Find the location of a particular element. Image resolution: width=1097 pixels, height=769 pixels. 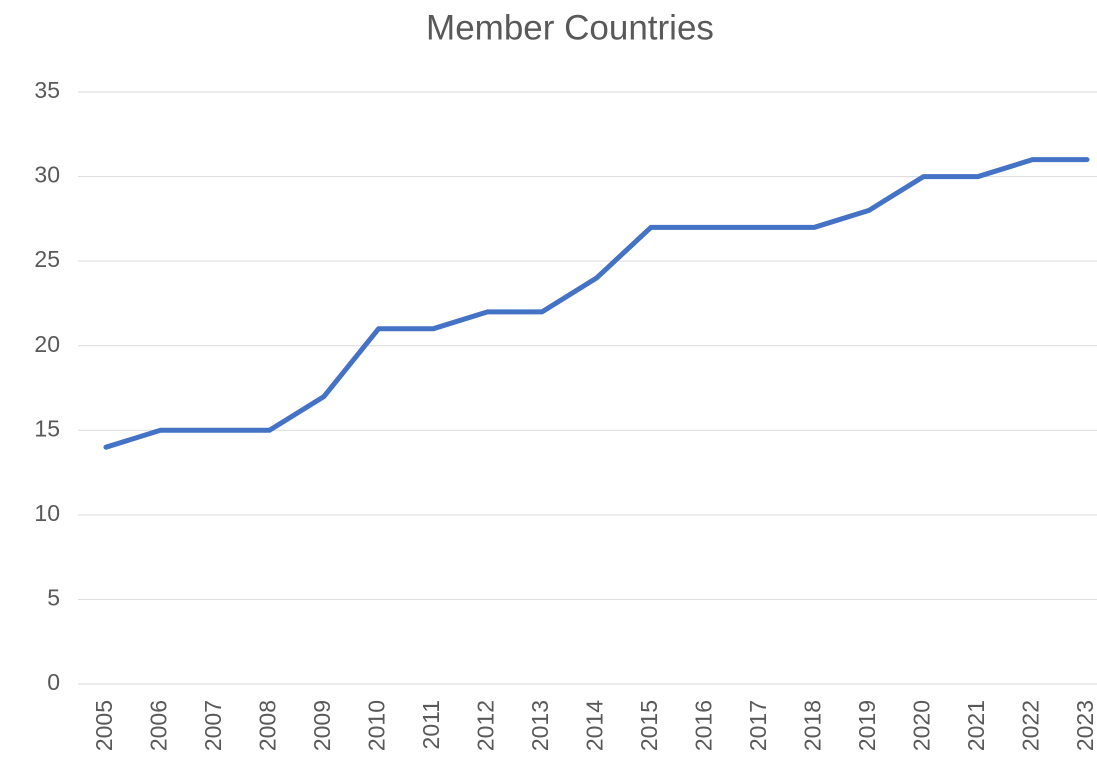

x-tick-label: 2014 is located at coordinates (595, 725).